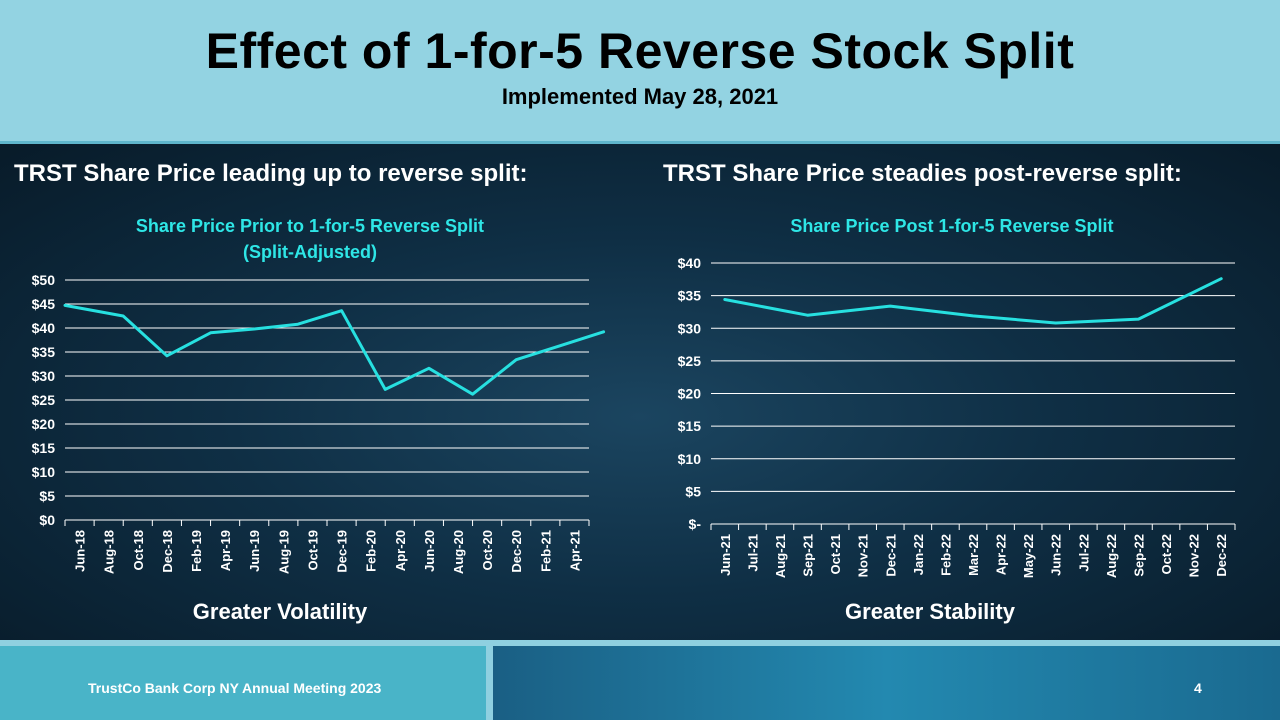 The height and width of the screenshot is (720, 1280). What do you see at coordinates (640, 643) in the screenshot?
I see `footer-divider` at bounding box center [640, 643].